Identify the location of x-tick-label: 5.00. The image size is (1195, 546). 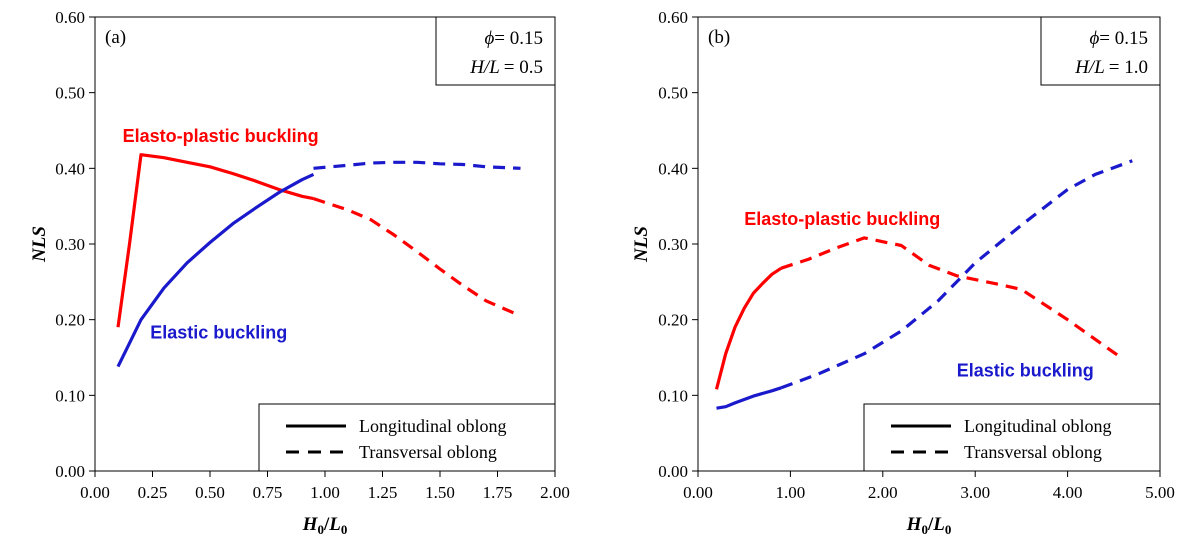
(1160, 492).